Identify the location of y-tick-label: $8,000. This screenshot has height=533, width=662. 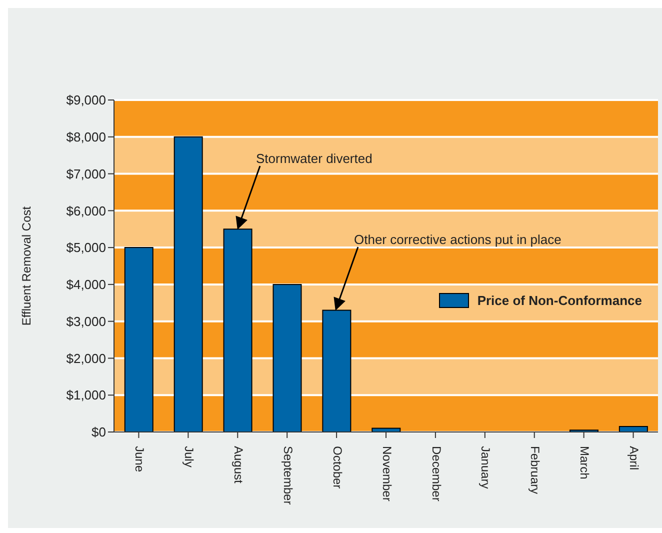
(86, 137).